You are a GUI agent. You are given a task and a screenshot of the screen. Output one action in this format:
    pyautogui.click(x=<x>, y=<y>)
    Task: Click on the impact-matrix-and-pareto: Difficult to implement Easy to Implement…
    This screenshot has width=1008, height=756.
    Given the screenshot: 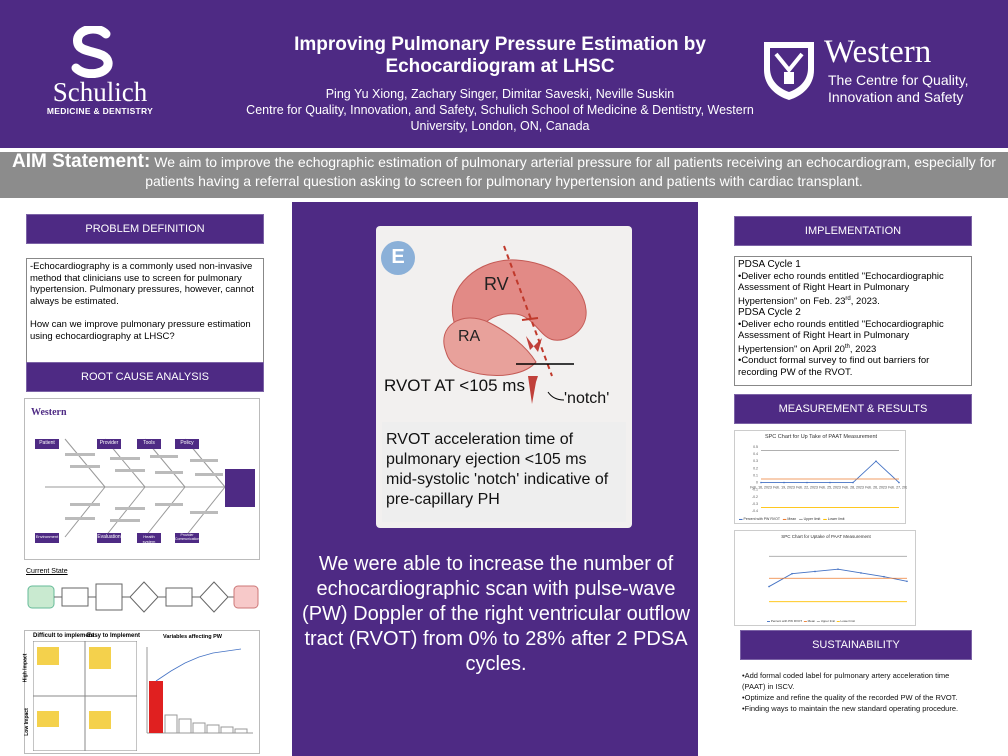 What is the action you would take?
    pyautogui.click(x=141, y=692)
    